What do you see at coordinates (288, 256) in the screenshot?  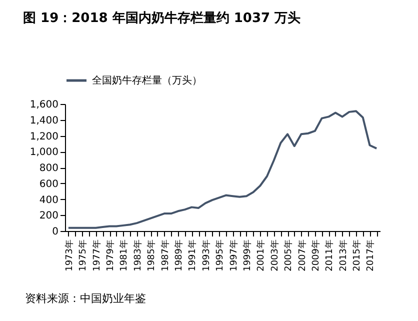 I see `x-tick-label: 2005年` at bounding box center [288, 256].